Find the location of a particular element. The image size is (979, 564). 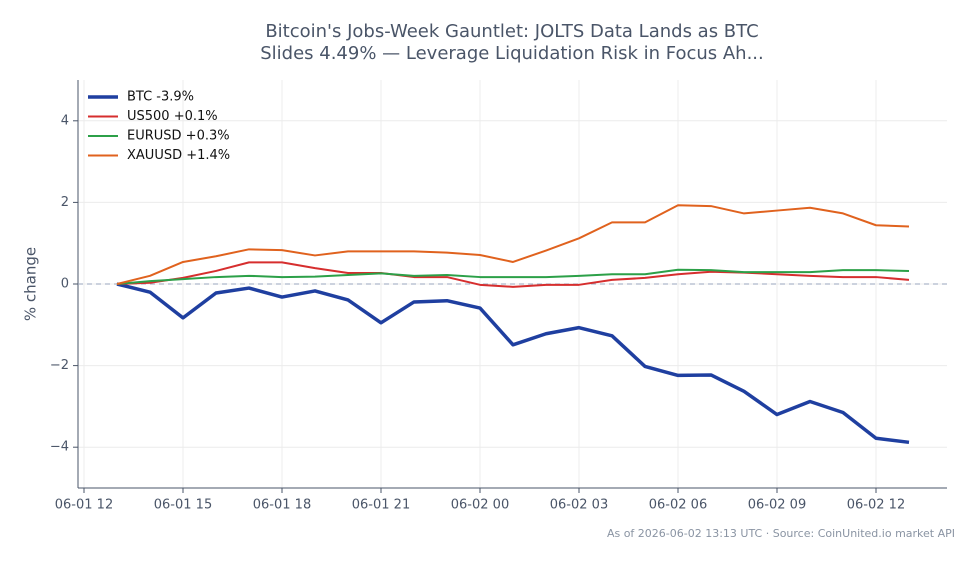

legend-label: BTC -3.9% is located at coordinates (160, 97).